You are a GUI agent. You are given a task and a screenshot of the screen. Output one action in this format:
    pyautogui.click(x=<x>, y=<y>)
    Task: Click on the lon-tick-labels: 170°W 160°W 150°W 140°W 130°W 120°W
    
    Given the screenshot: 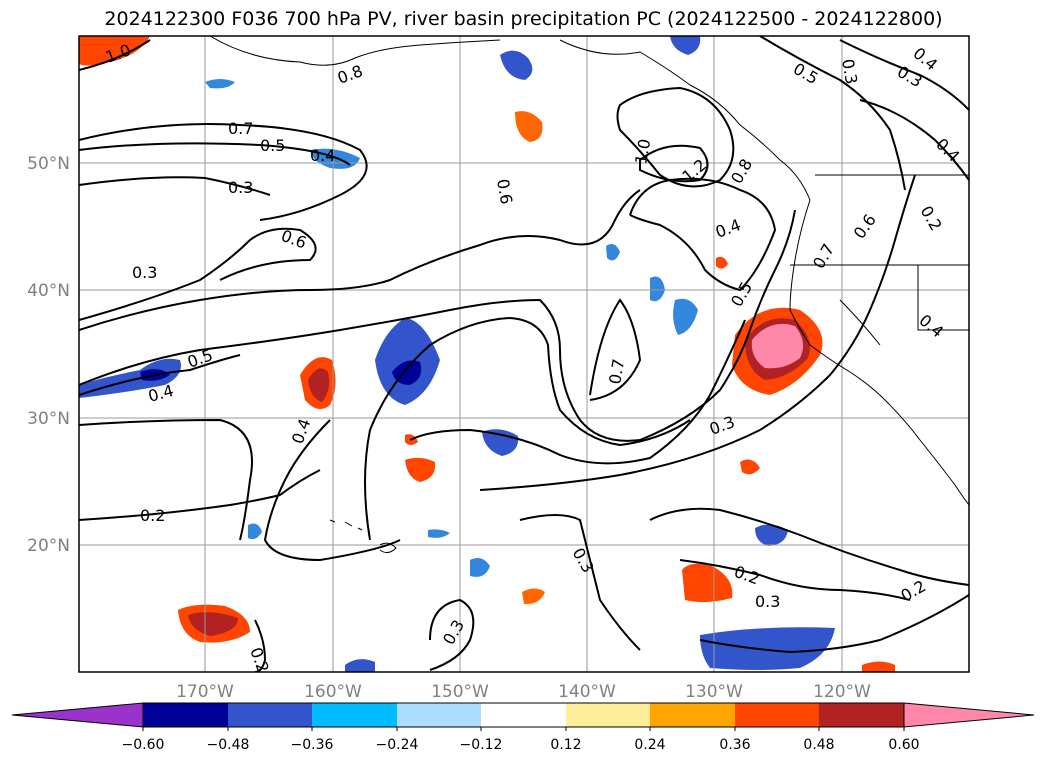 What is the action you would take?
    pyautogui.click(x=523, y=692)
    